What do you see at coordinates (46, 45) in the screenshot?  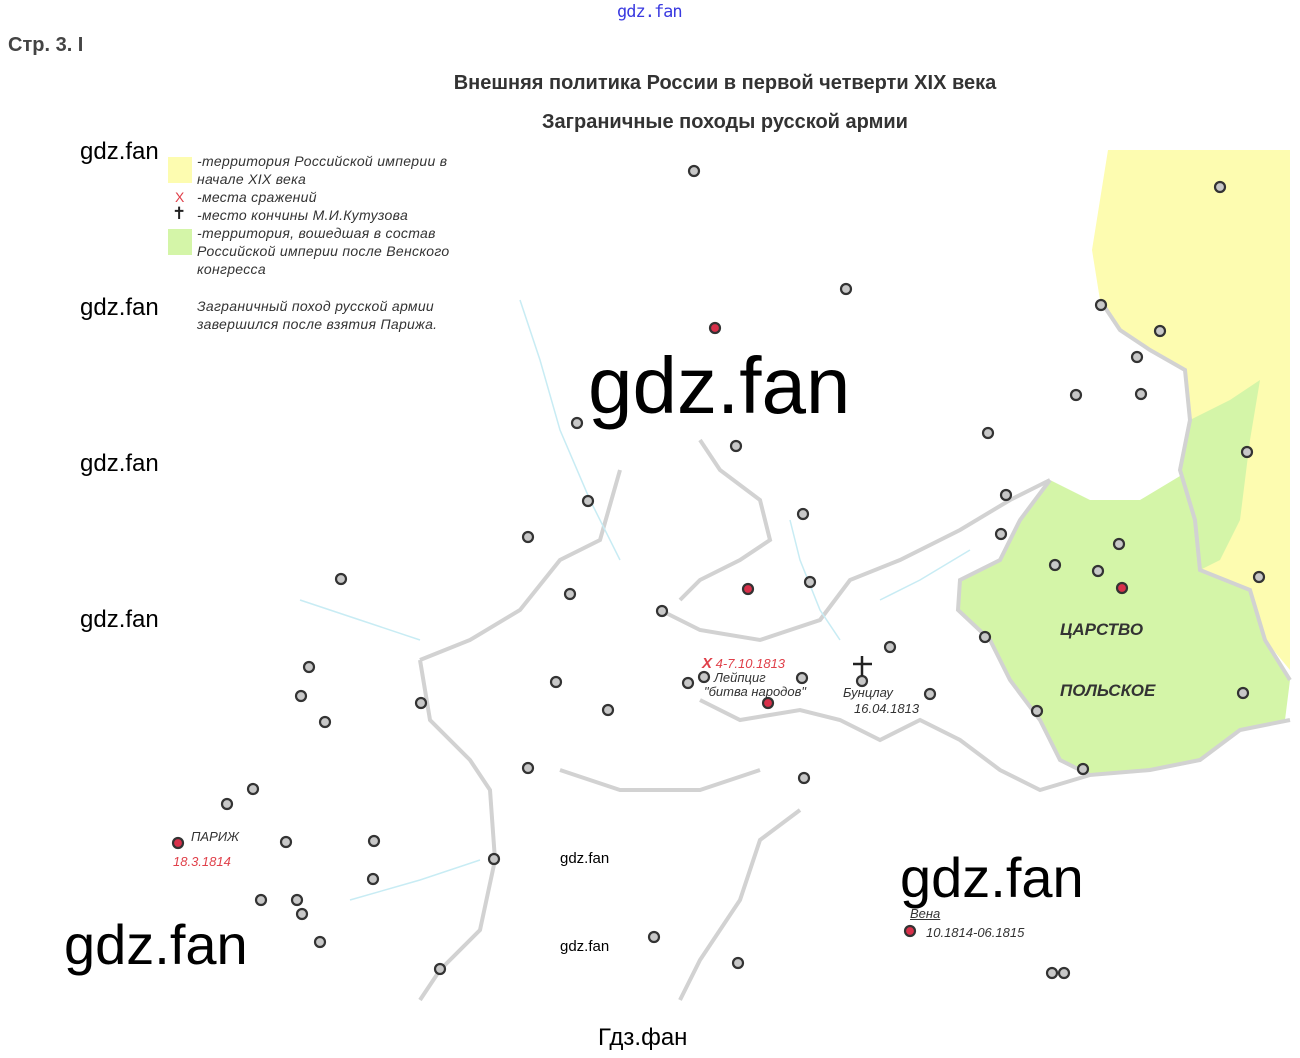 I see `page-label: Стр. 3. I` at bounding box center [46, 45].